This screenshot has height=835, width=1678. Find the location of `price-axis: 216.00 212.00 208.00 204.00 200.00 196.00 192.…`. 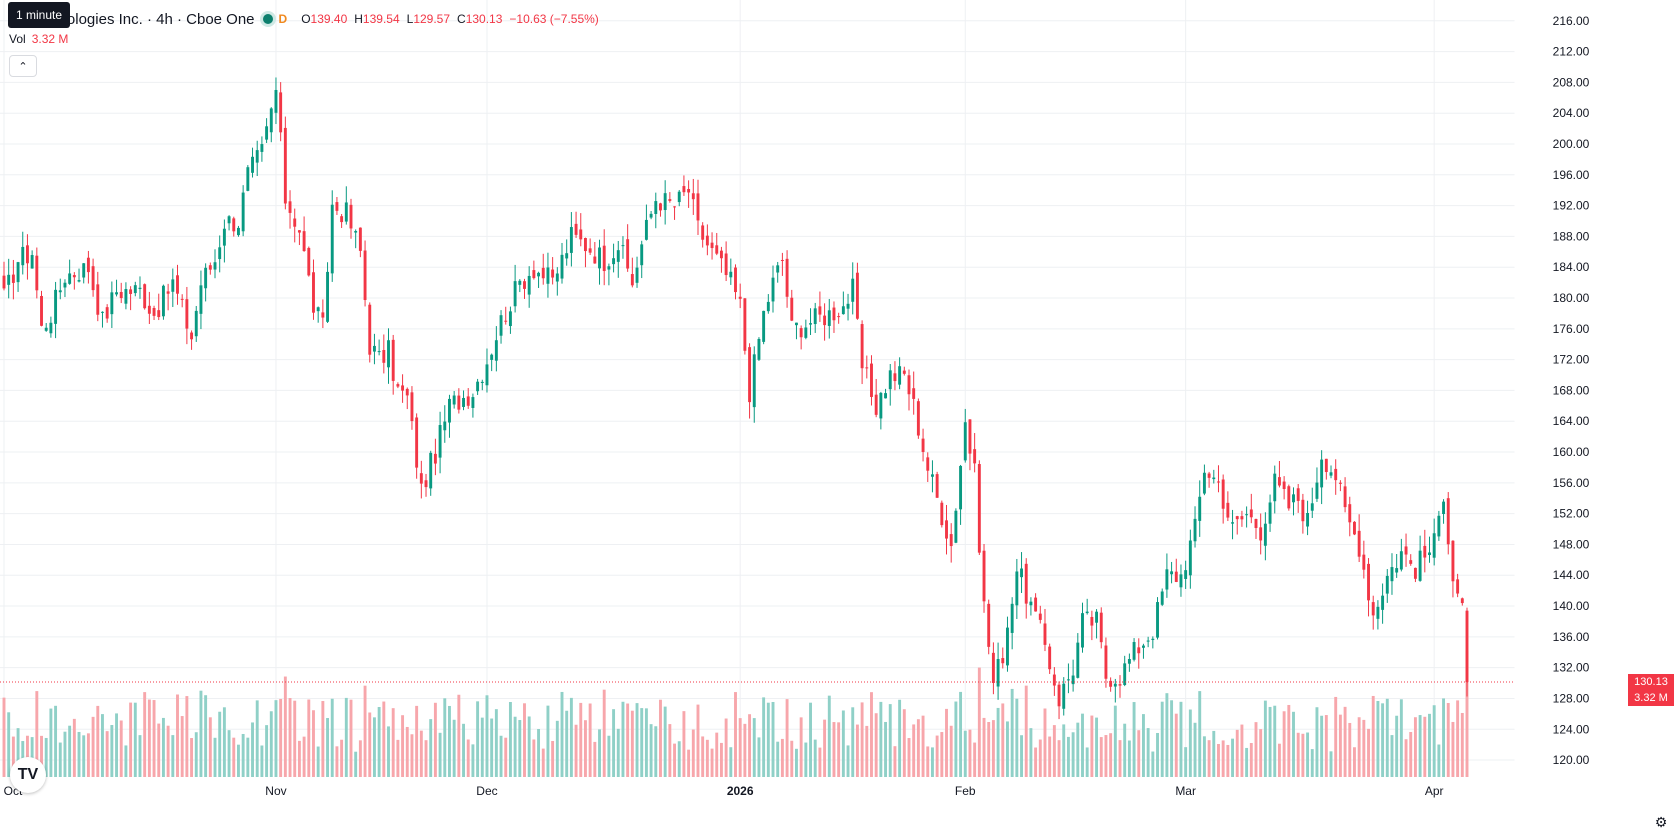

price-axis: 216.00 212.00 208.00 204.00 200.00 196.00 192.… is located at coordinates (1552, 417).